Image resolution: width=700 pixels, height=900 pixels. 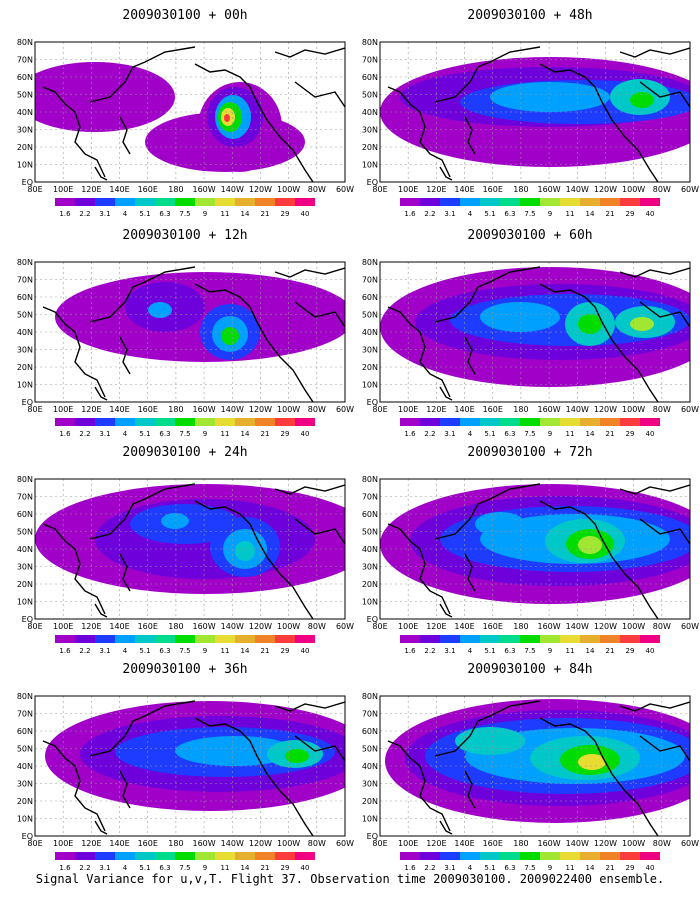 What do you see at coordinates (34, 626) in the screenshot?
I see `lon-tick-label: 80E` at bounding box center [34, 626].